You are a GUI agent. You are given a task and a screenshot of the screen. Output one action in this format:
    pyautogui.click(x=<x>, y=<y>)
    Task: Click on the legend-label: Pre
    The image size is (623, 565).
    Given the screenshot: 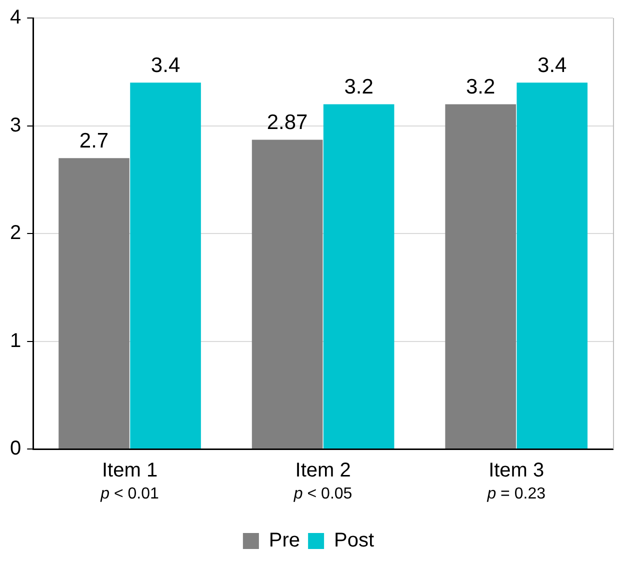 What is the action you would take?
    pyautogui.click(x=284, y=541)
    